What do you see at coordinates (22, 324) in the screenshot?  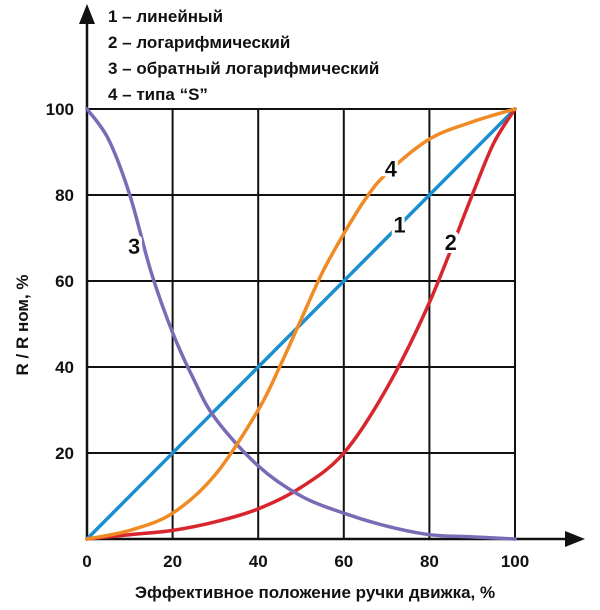 I see `y-axis-label: R / R ном, %` at bounding box center [22, 324].